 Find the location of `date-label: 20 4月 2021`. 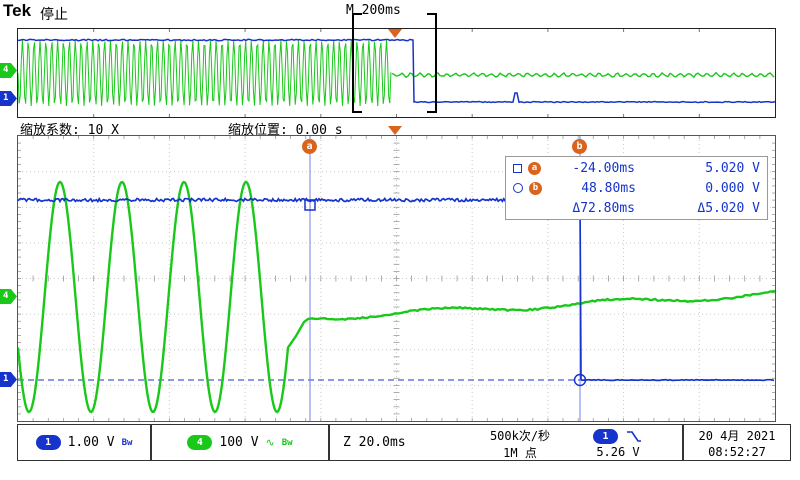

date-label: 20 4月 2021 is located at coordinates (737, 436).